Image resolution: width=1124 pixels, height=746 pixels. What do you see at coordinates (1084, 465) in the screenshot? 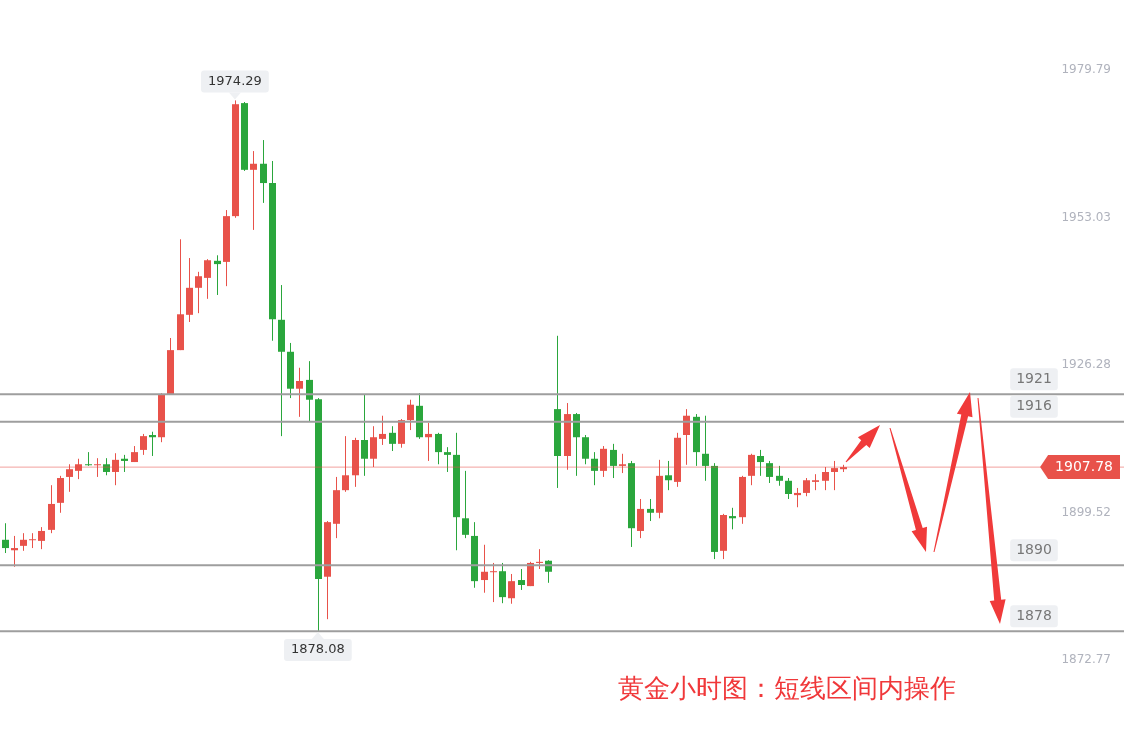
I see `ref-line-label: 1907.78` at bounding box center [1084, 465].